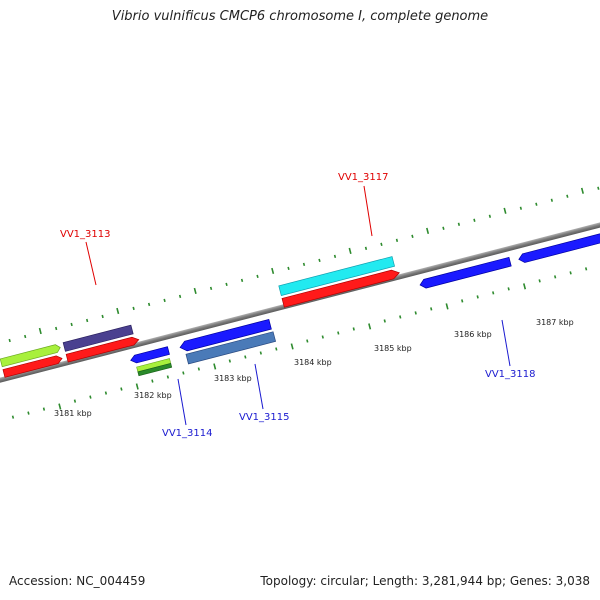 The height and width of the screenshot is (600, 600). Describe the element at coordinates (73, 413) in the screenshot. I see `tick-label: 3181 kbp` at that location.